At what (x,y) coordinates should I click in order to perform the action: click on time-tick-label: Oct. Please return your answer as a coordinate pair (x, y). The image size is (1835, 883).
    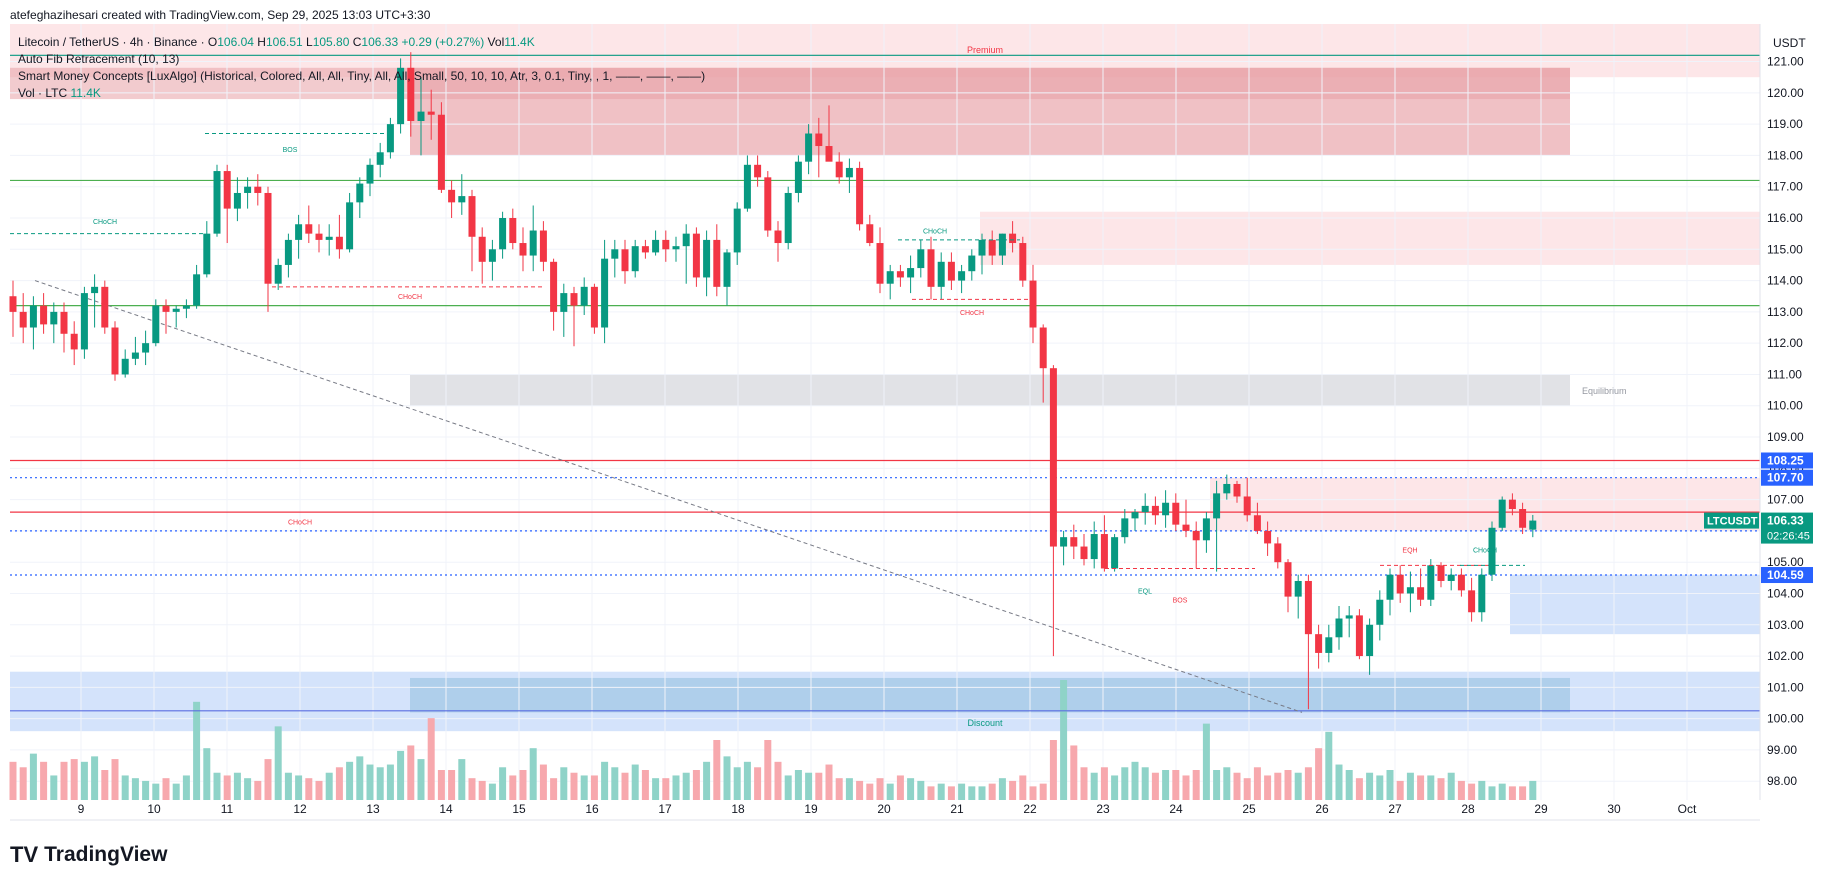
    Looking at the image, I should click on (1687, 809).